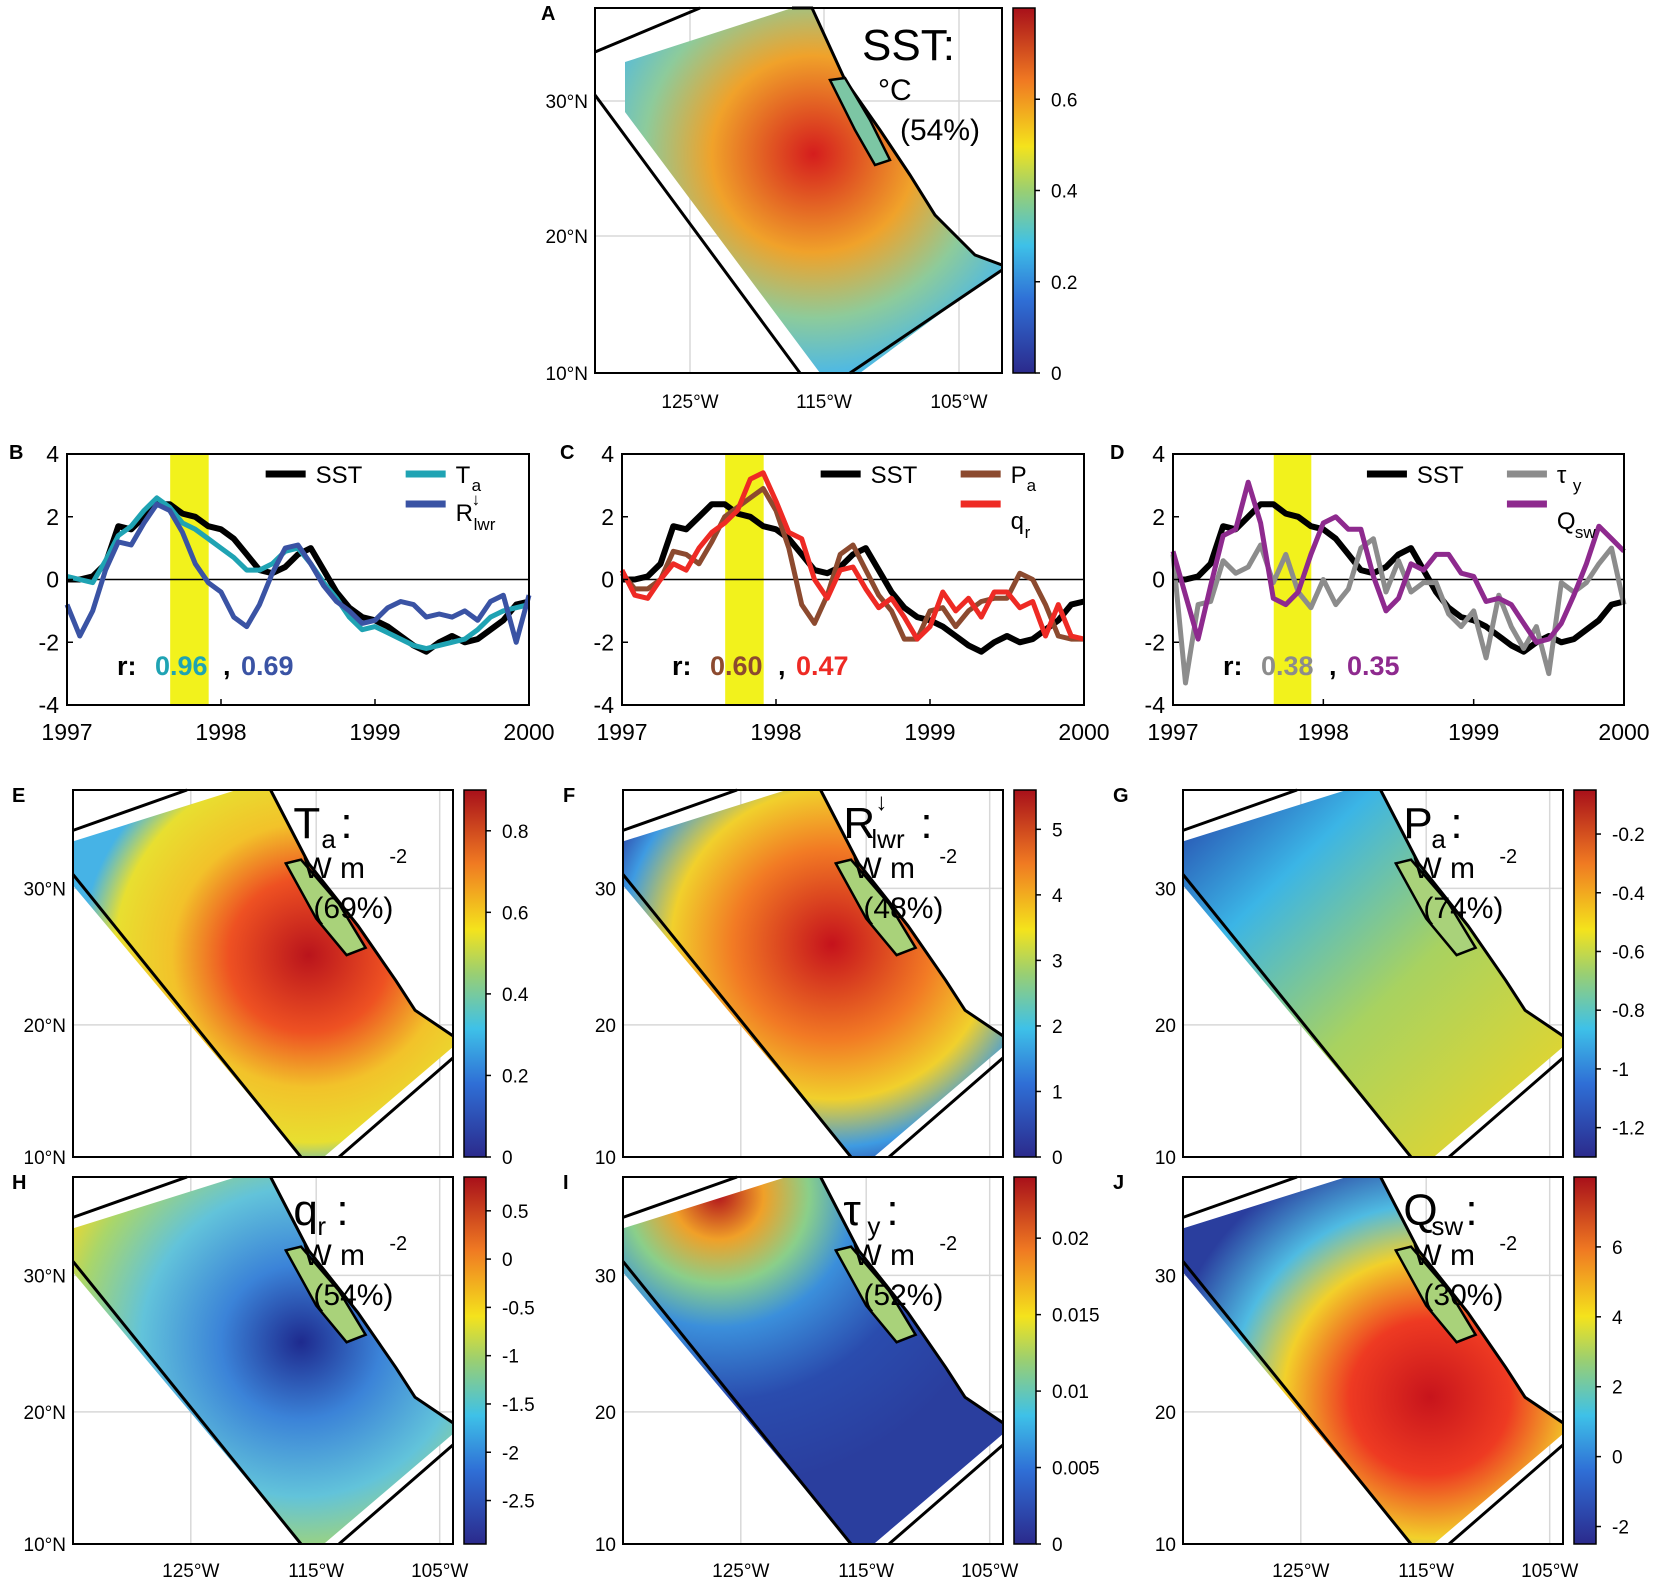 The width and height of the screenshot is (1654, 1581). I want to click on legend-label: Q, so click(1566, 521).